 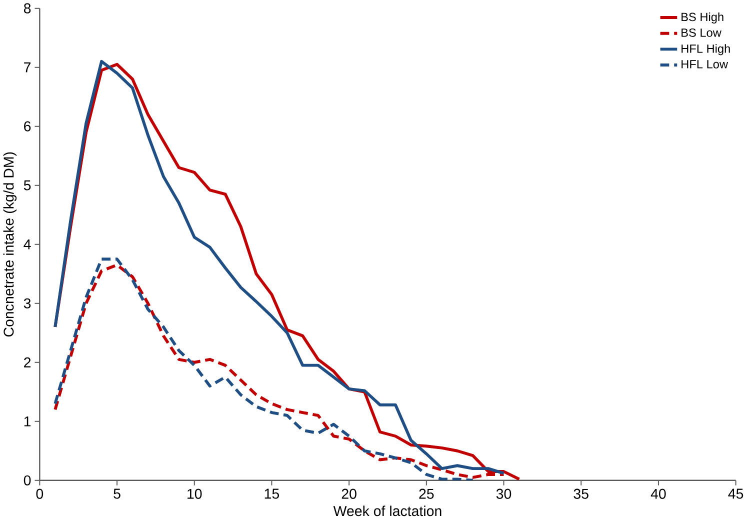 I want to click on x-tick-label: 30, so click(x=504, y=493).